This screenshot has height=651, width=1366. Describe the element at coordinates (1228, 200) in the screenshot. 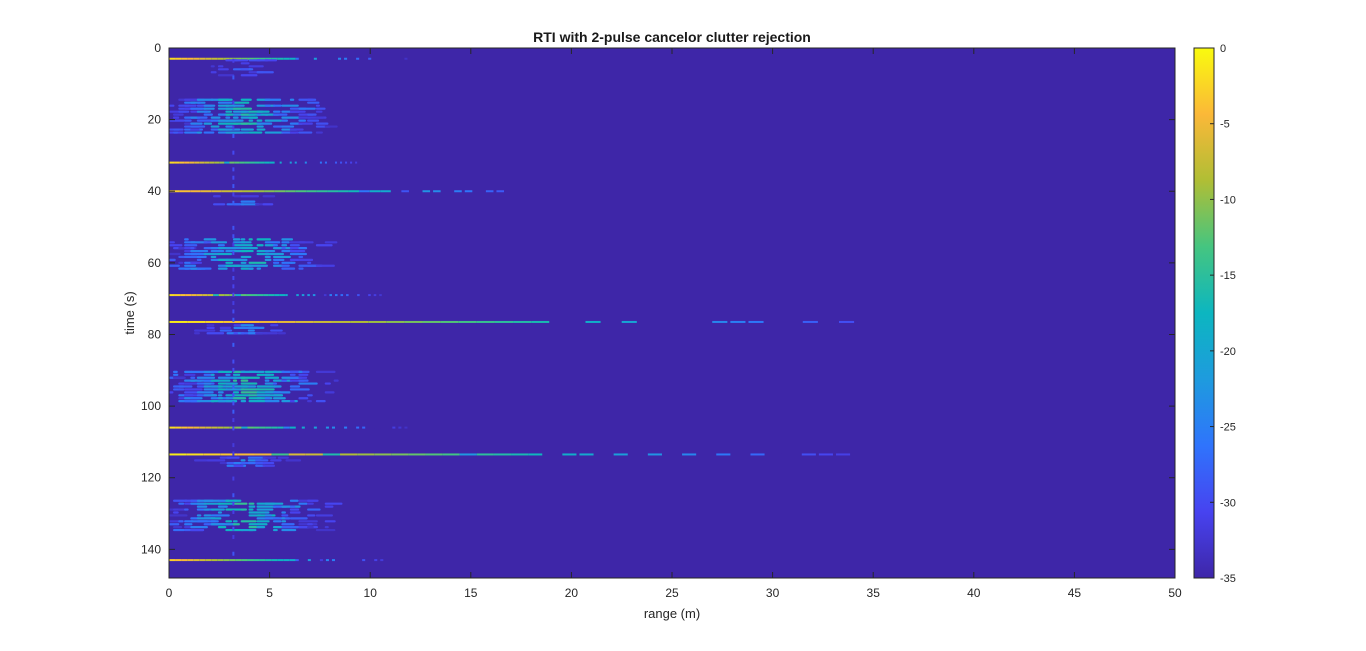

I see `colorbar-tick-label-2: -10` at that location.